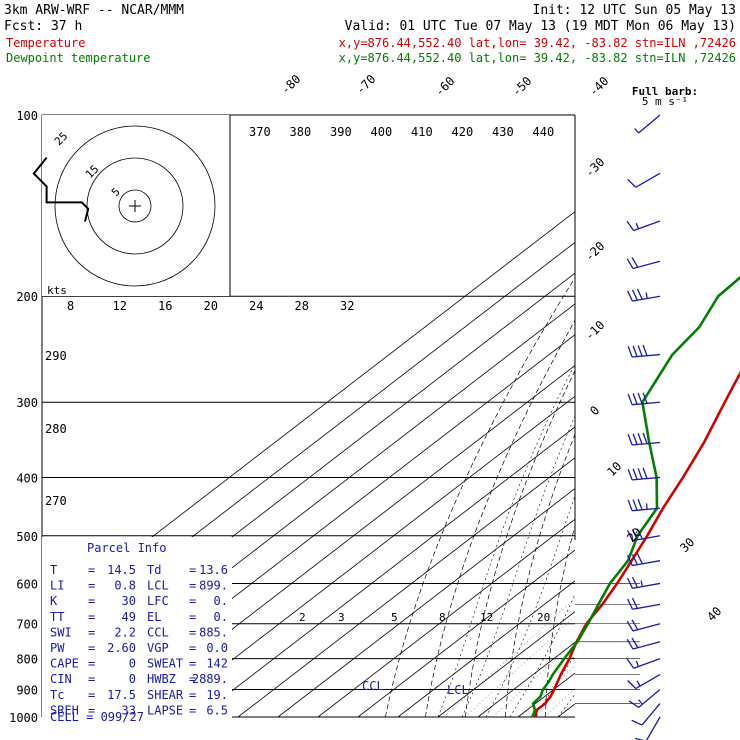  Describe the element at coordinates (665, 101) in the screenshot. I see `barb-legend-units: 5 m s⁻¹` at that location.